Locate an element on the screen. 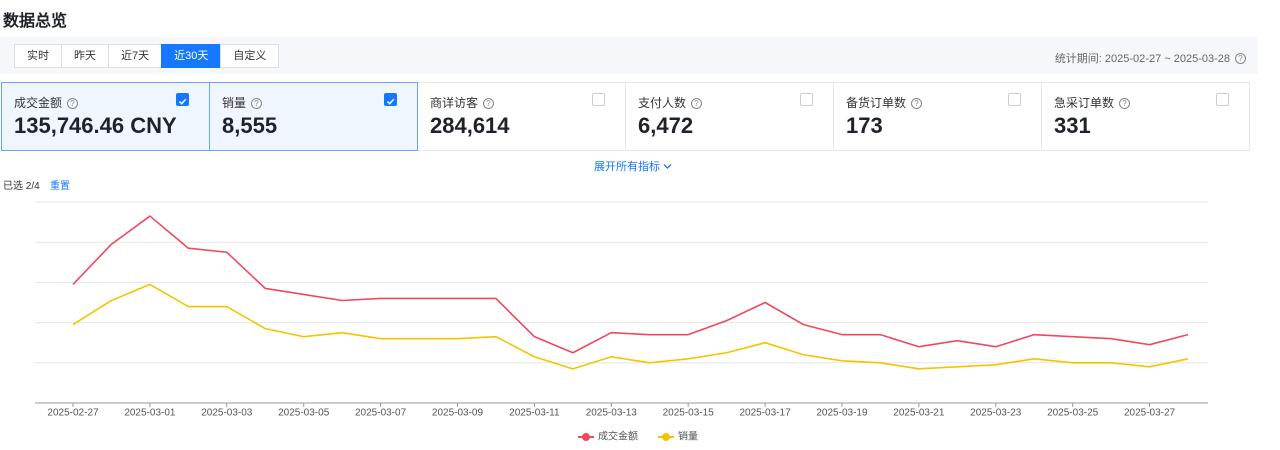 The width and height of the screenshot is (1280, 450). x-tick-label: 2025-03-13 is located at coordinates (612, 413).